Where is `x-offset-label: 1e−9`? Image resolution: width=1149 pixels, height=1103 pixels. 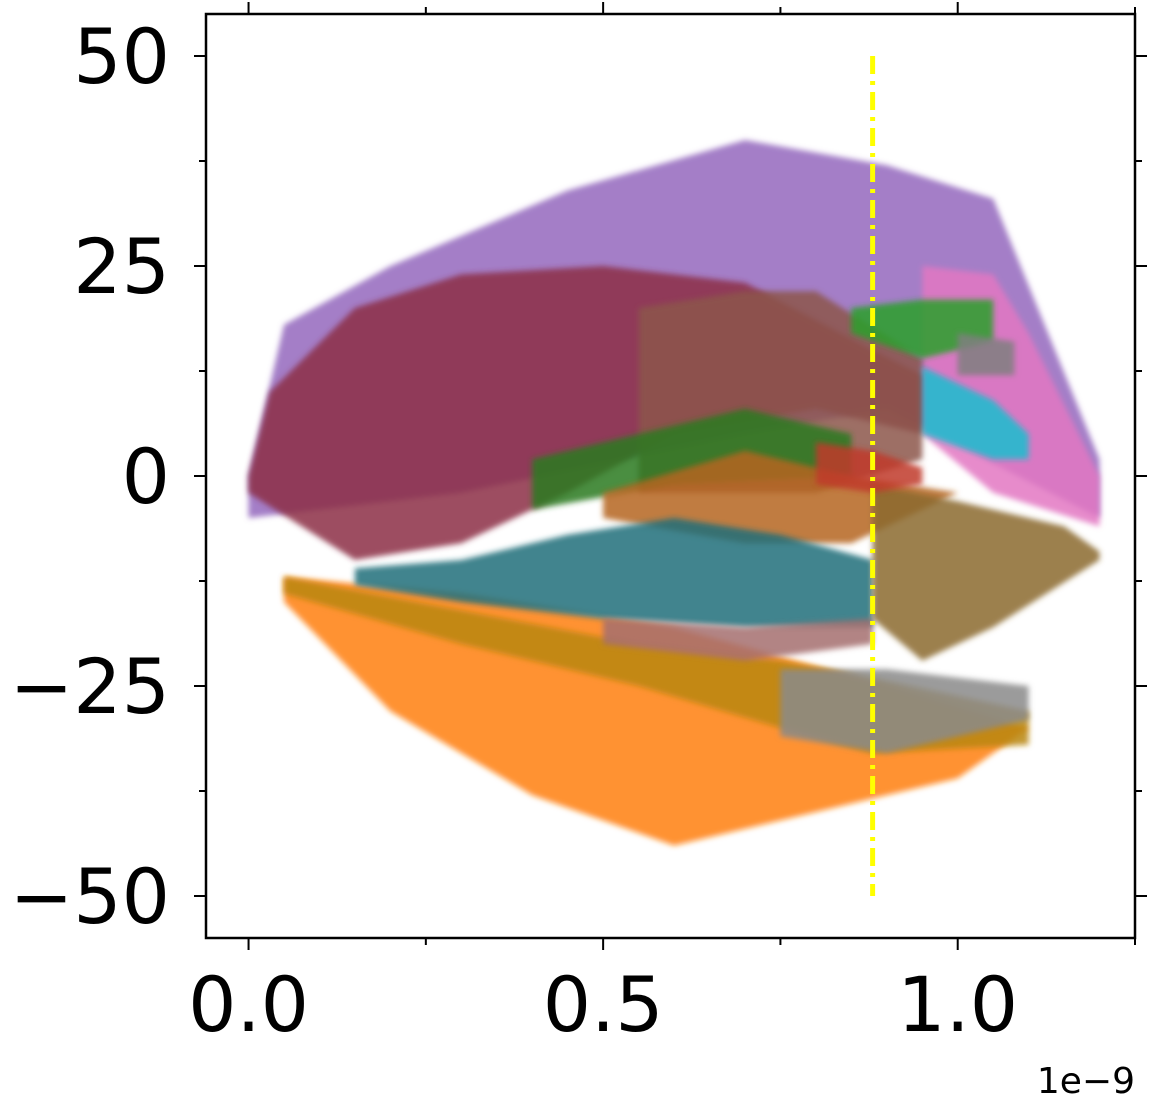 x-offset-label: 1e−9 is located at coordinates (1086, 1081).